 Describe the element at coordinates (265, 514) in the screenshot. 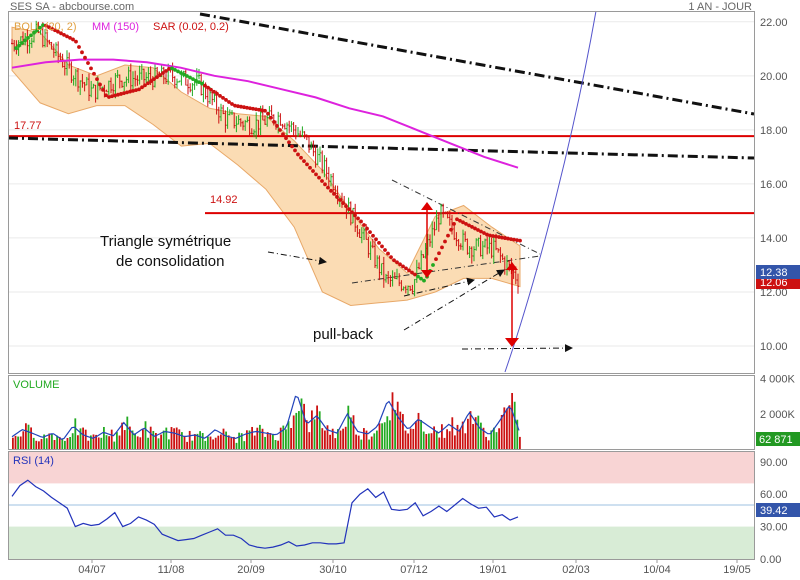

I see `rsi-path` at that location.